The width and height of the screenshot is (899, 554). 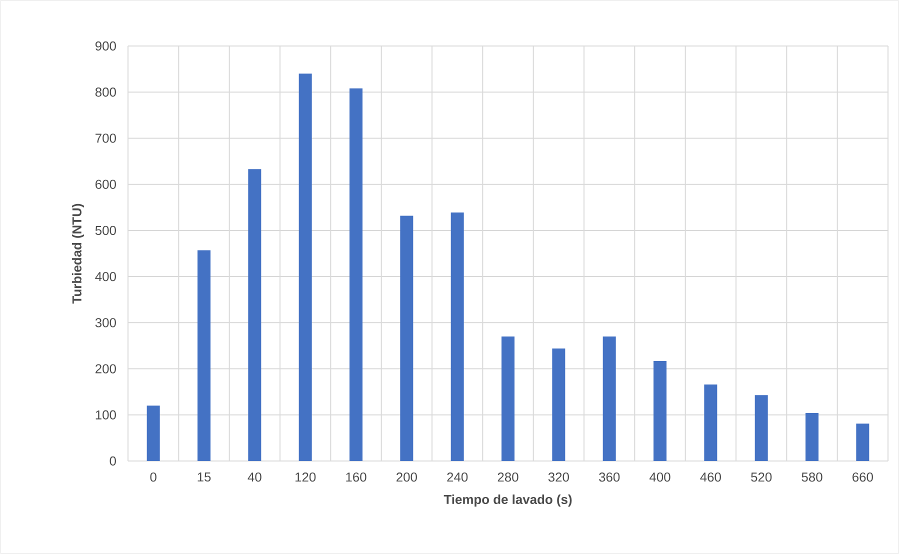 I want to click on y-tick-label: 100, so click(x=106, y=415).